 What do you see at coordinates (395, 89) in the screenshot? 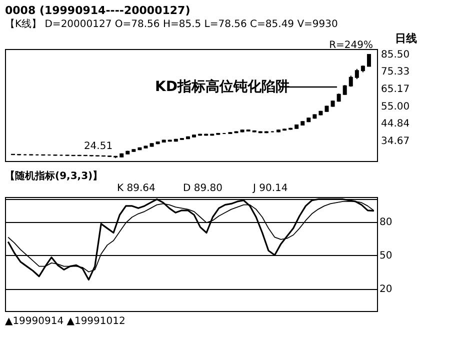
I see `y-tick-label: 65.17` at bounding box center [395, 89].